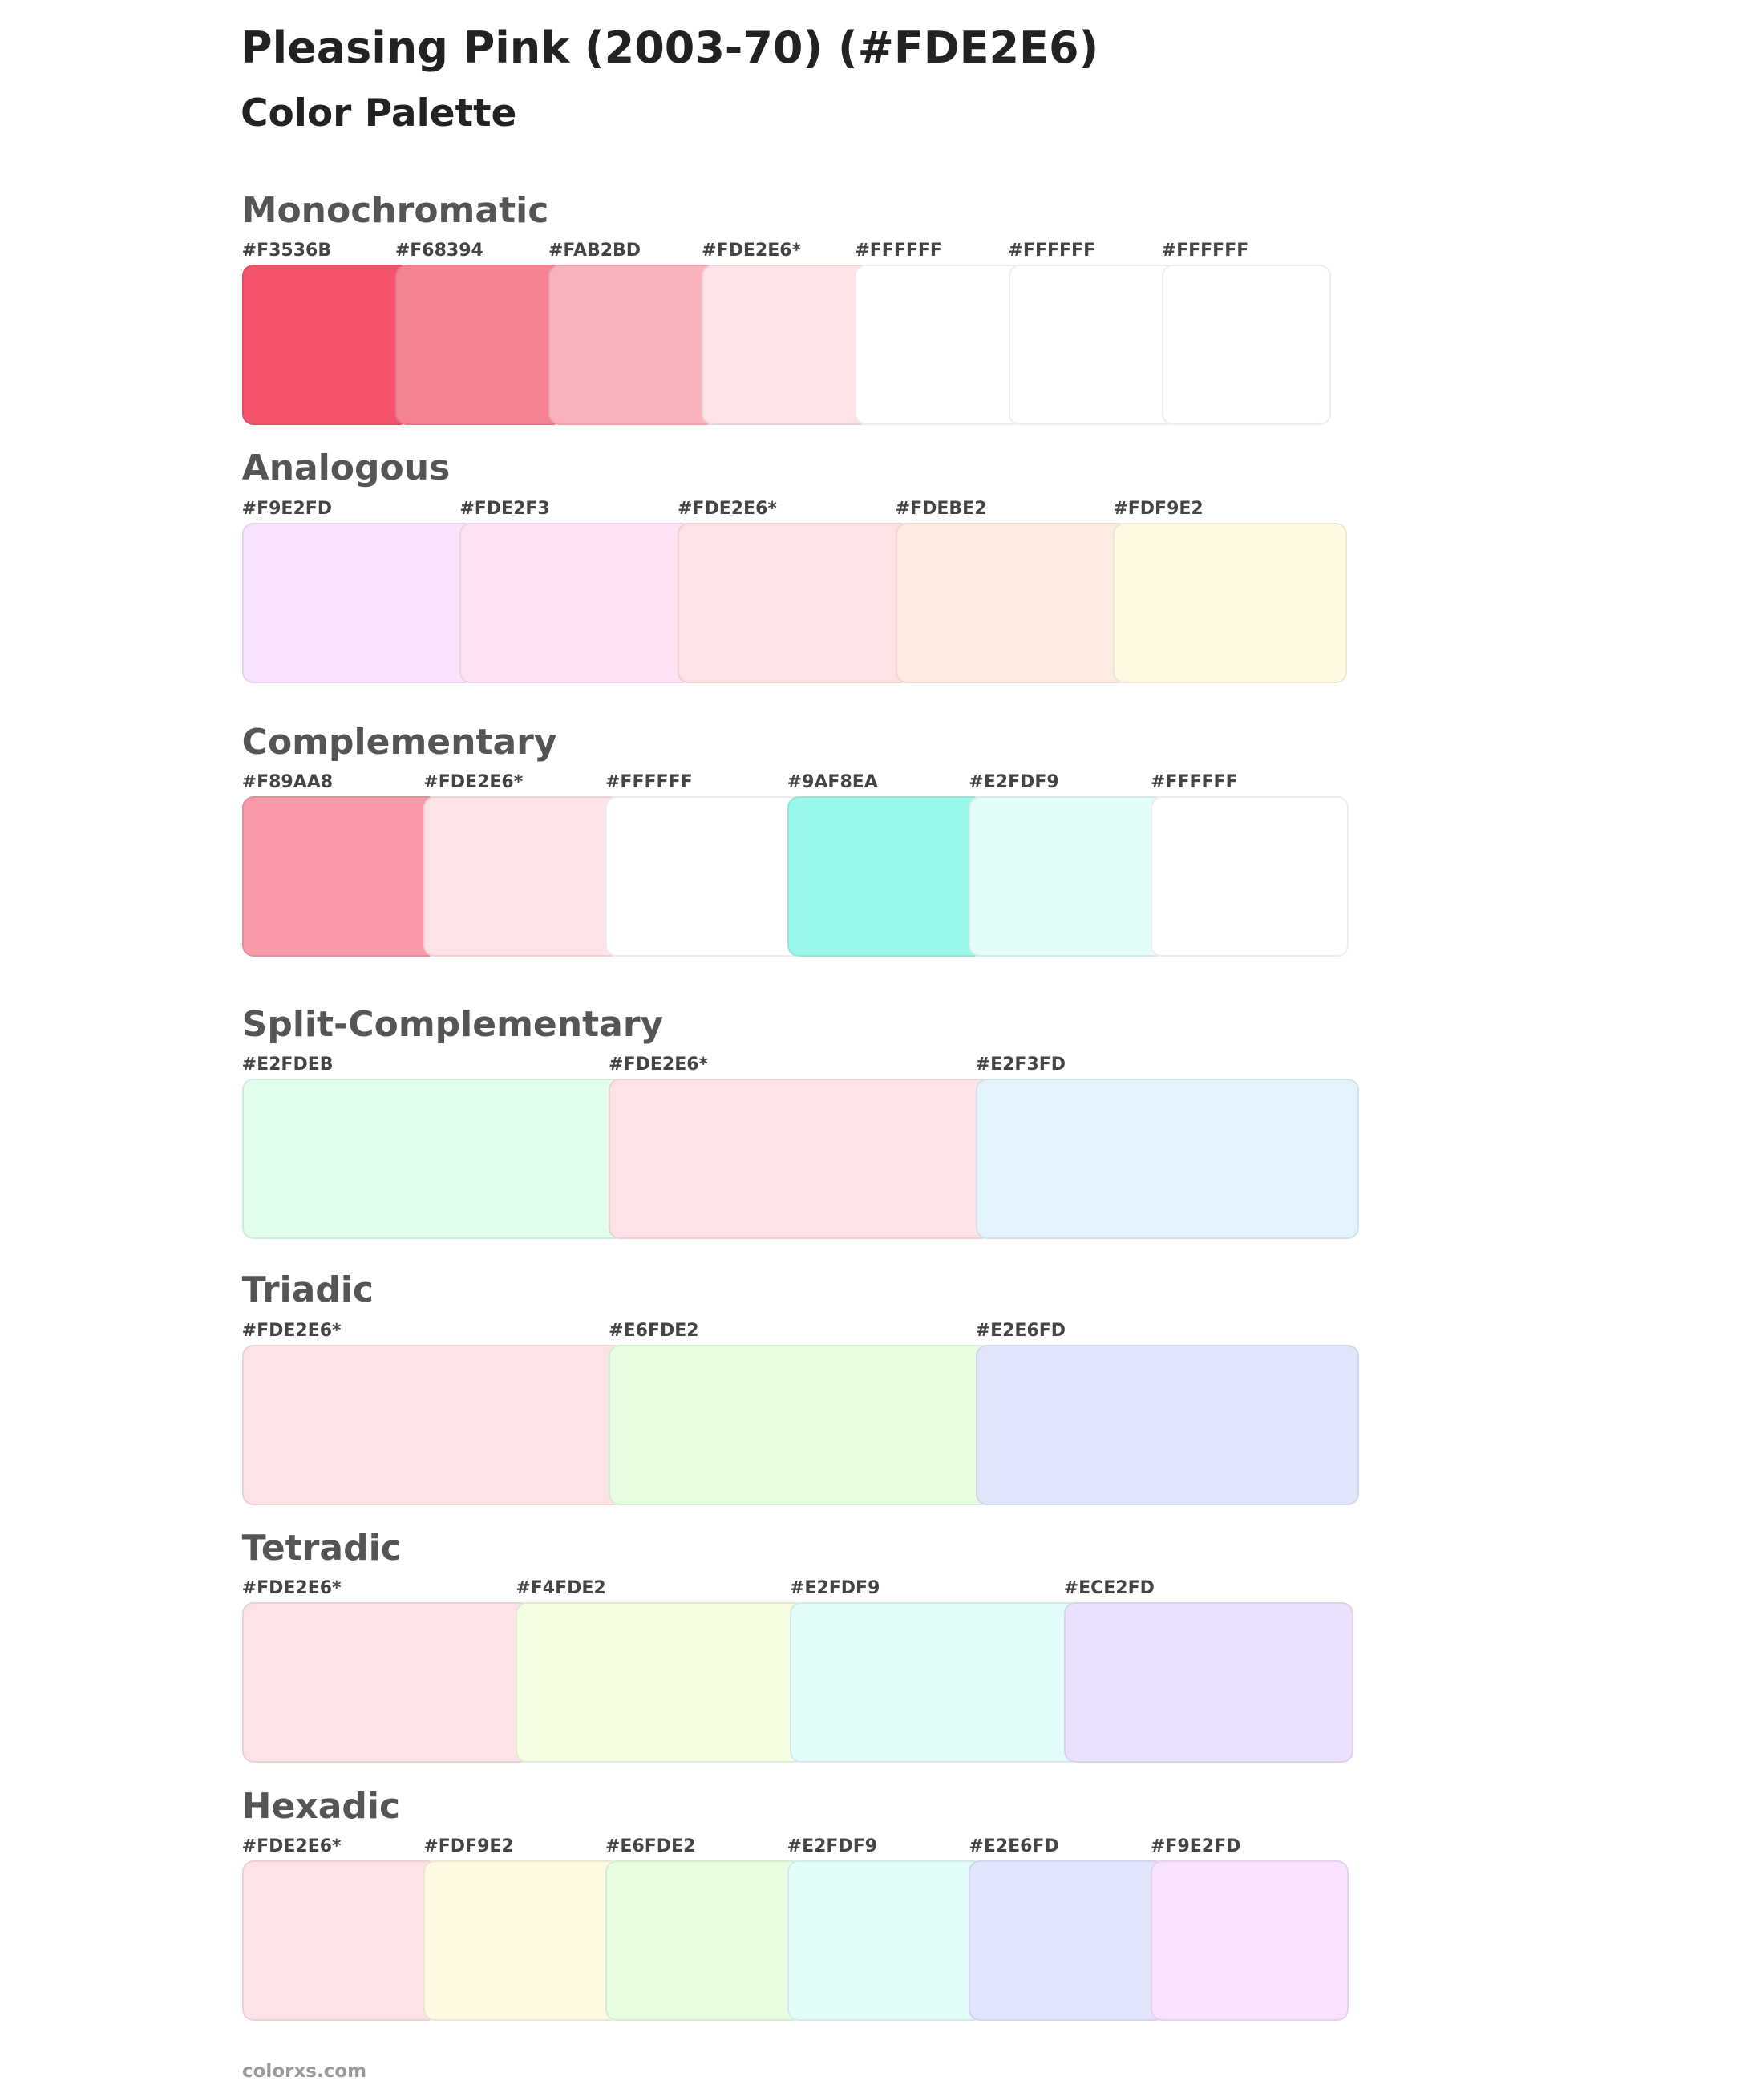 The image size is (1764, 2085). What do you see at coordinates (286, 251) in the screenshot?
I see `swatch-label: #F3536B` at bounding box center [286, 251].